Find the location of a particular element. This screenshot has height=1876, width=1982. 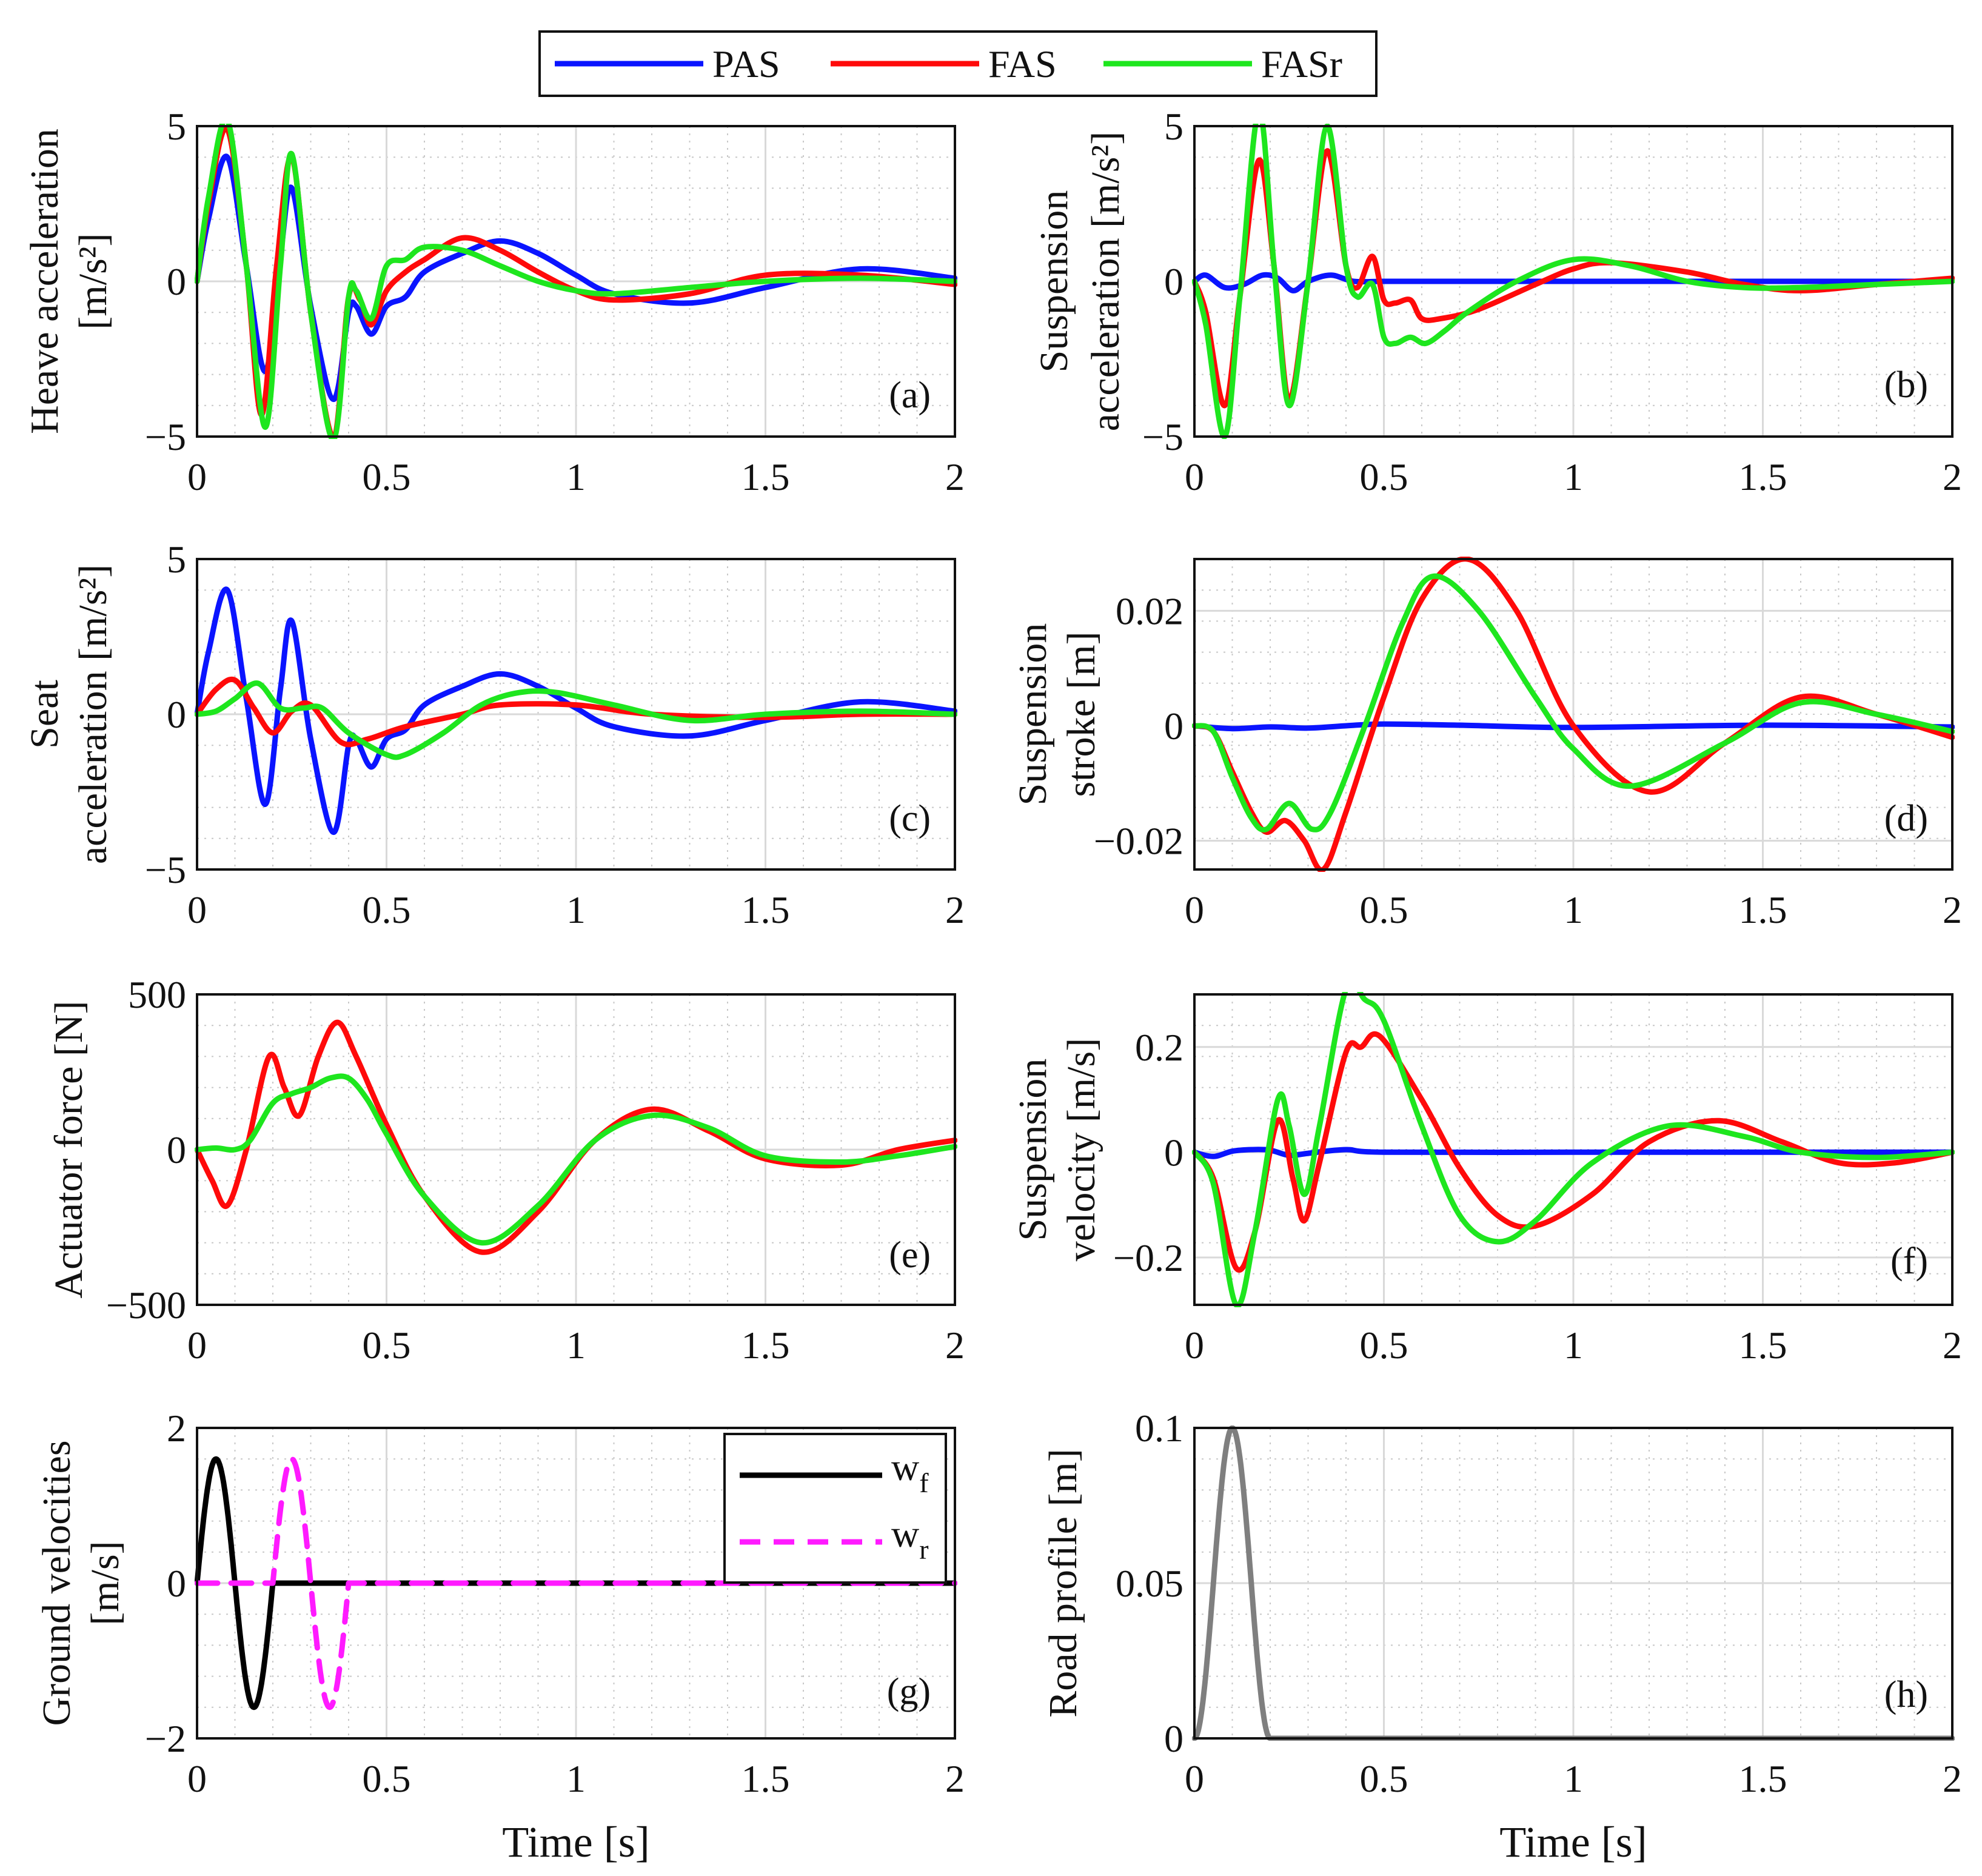

y-axis-label: Ground velocities is located at coordinates (57, 1583).